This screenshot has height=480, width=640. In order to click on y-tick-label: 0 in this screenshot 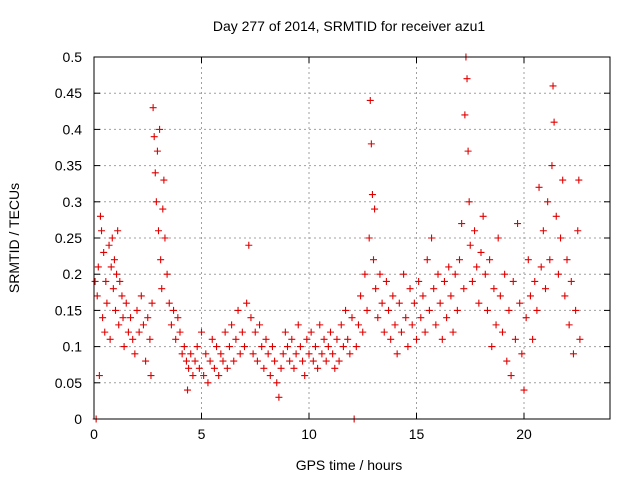, I will do `click(78, 419)`.